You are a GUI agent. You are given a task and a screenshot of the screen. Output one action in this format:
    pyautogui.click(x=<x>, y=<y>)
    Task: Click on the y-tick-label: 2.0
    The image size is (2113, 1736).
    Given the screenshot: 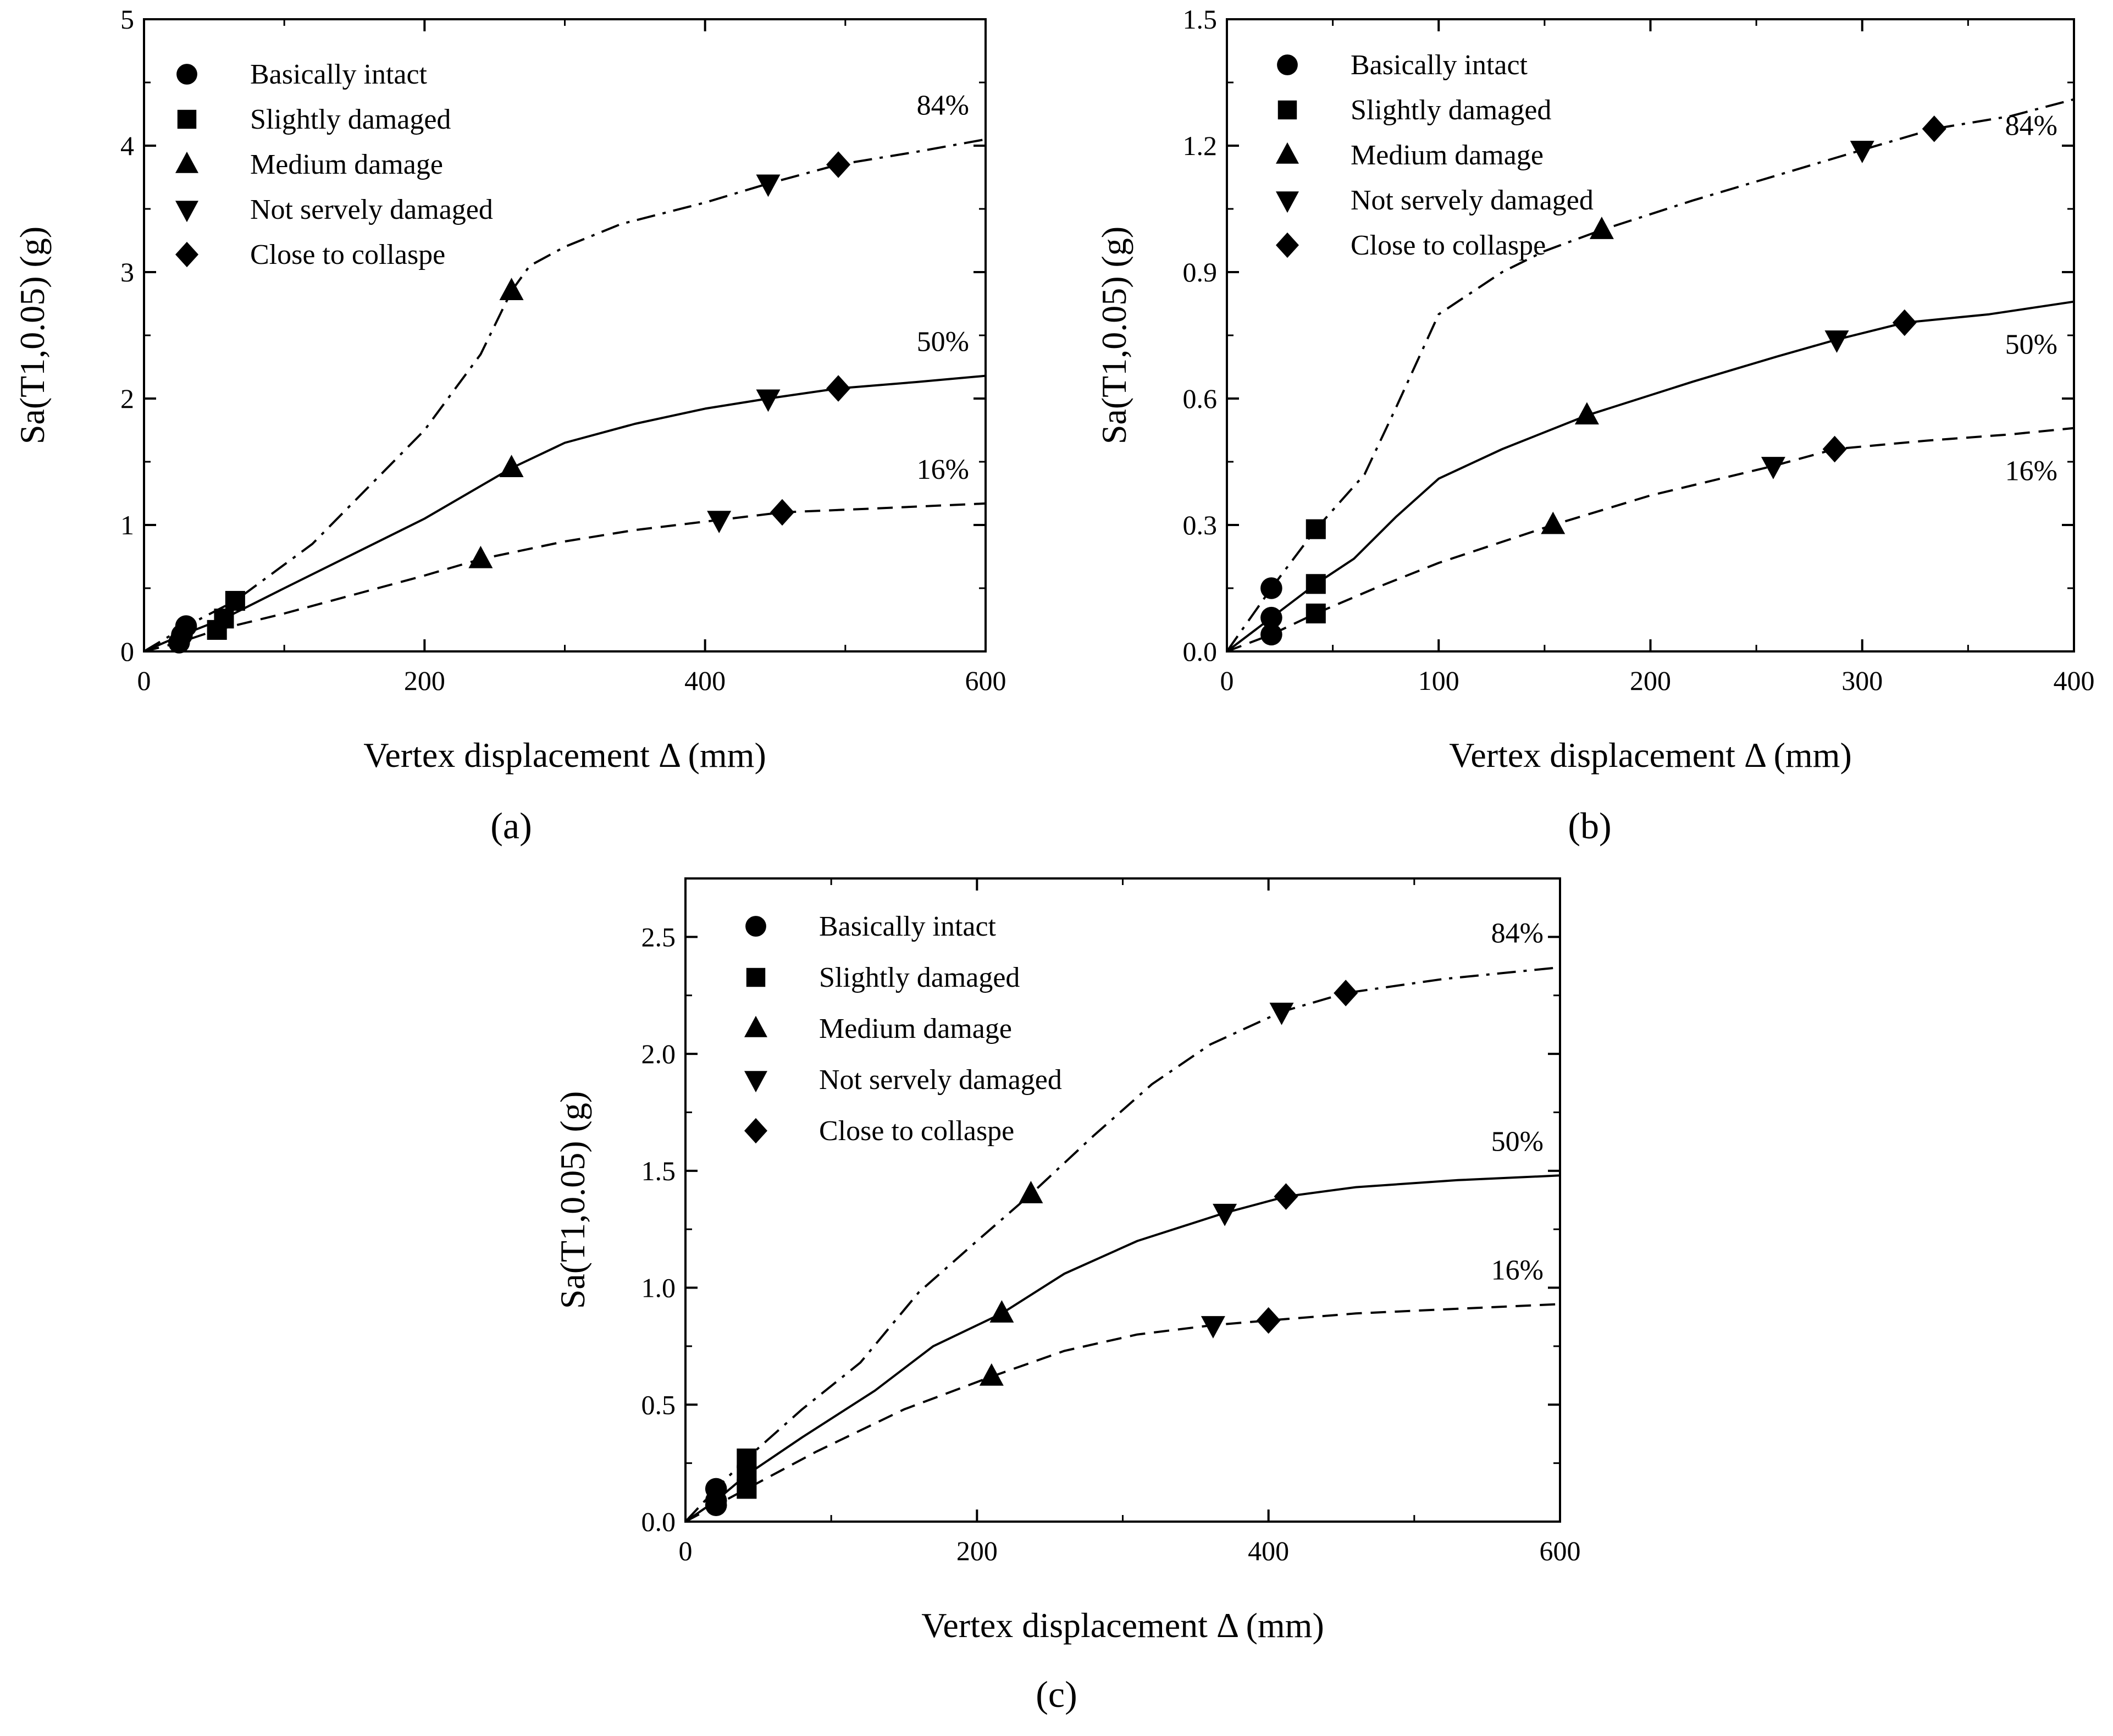 What is the action you would take?
    pyautogui.click(x=658, y=1053)
    